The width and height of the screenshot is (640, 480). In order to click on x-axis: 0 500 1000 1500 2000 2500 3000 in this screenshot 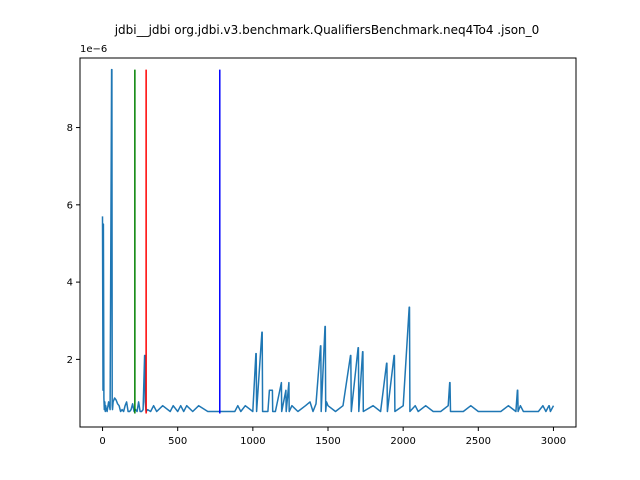, I will do `click(332, 437)`.